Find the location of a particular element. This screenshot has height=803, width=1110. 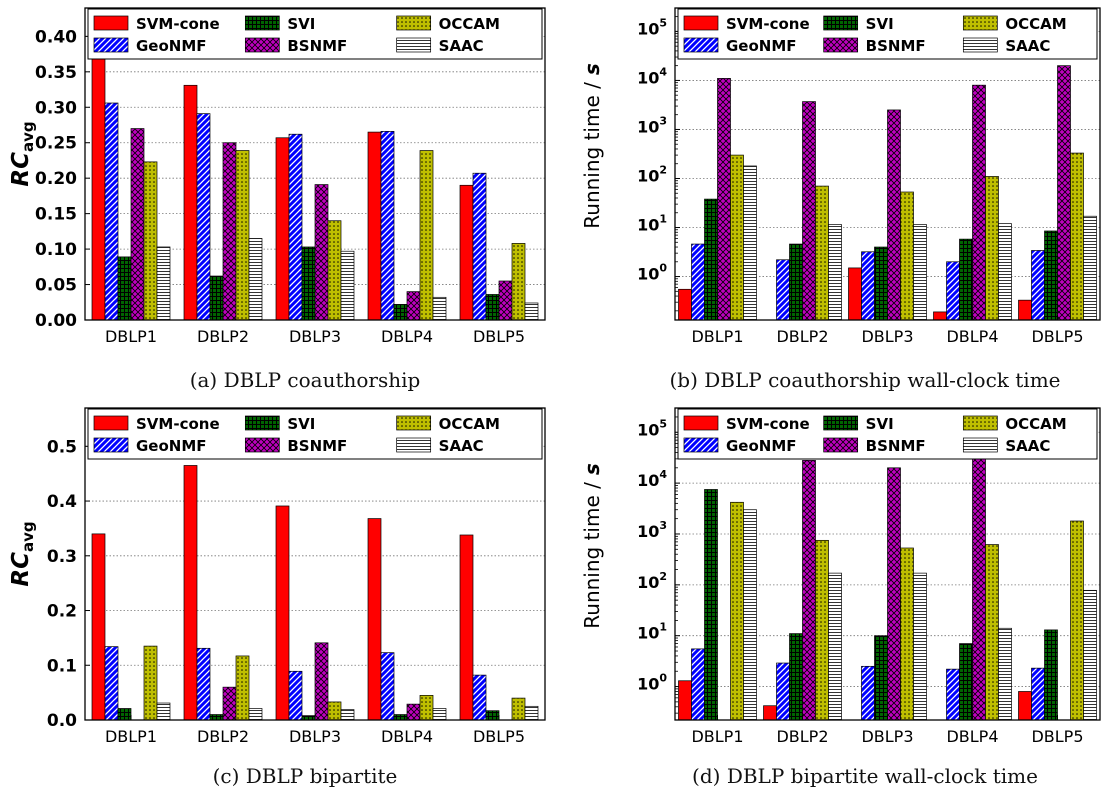

bar-saac-dblp5 is located at coordinates (1090, 268).